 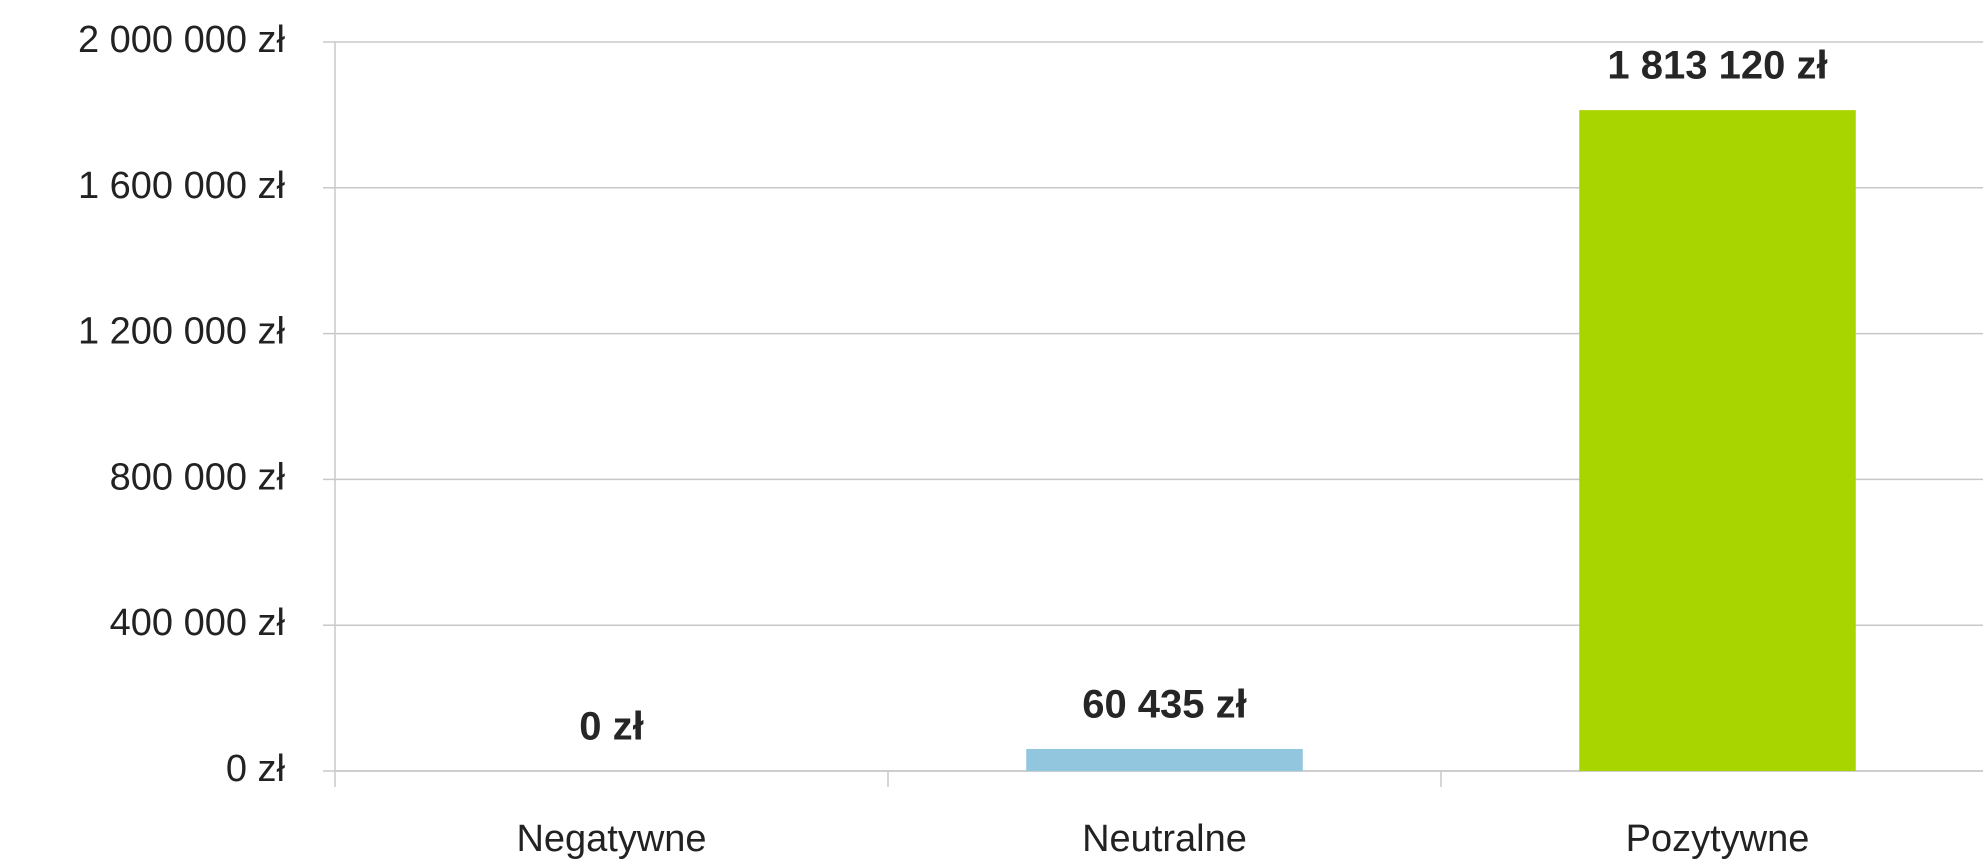 What do you see at coordinates (182, 332) in the screenshot?
I see `y-tick-label: 1 200 000 zł` at bounding box center [182, 332].